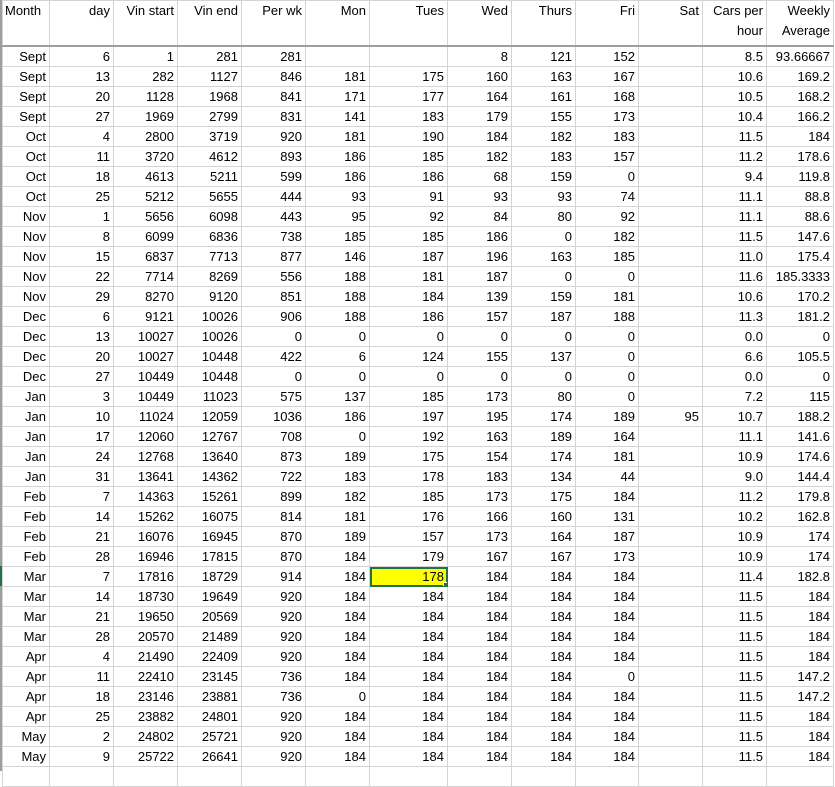  What do you see at coordinates (209, 736) in the screenshot?
I see `cell-vin-end: 25721` at bounding box center [209, 736].